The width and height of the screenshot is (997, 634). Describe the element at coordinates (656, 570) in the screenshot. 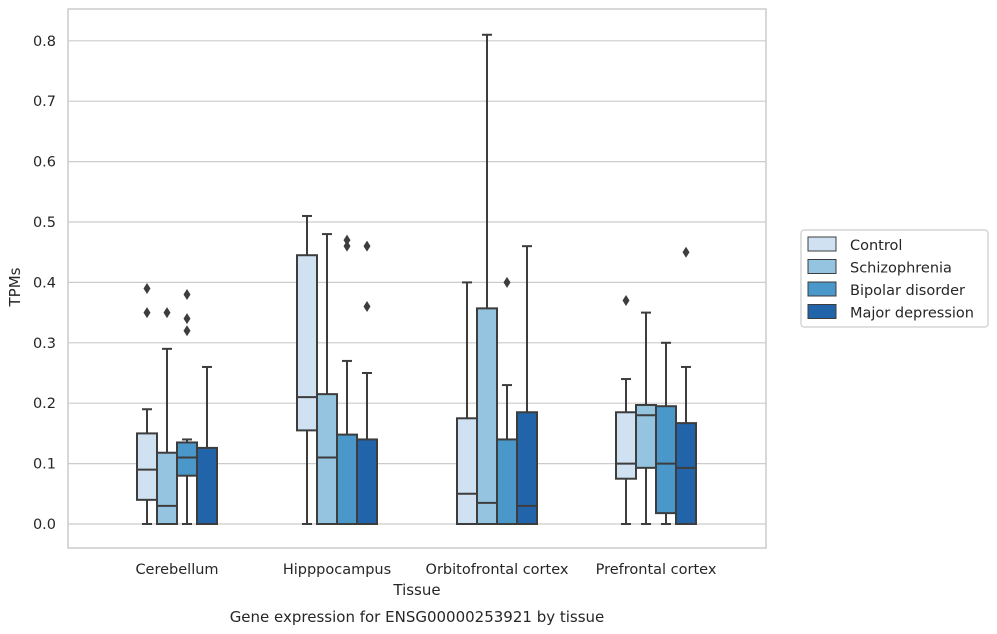

I see `x-tick-label: Prefrontal cortex` at that location.